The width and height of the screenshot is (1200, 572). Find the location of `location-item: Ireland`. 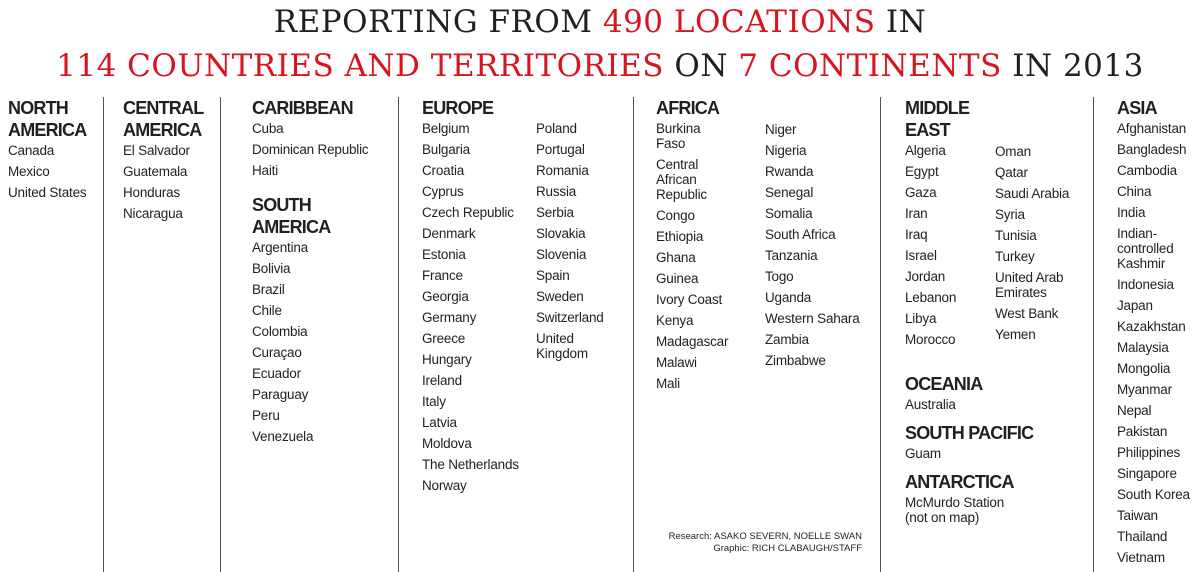

location-item: Ireland is located at coordinates (442, 380).